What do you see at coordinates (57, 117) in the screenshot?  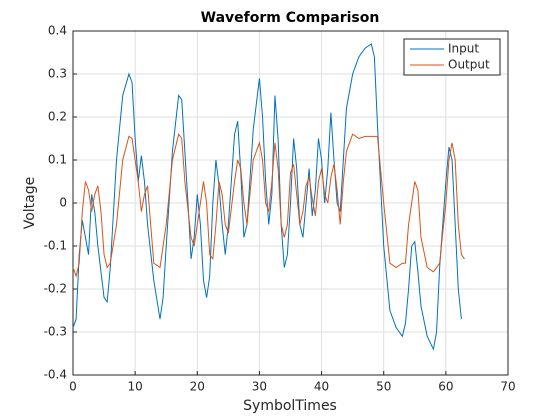 I see `y-tick-label: 0.2` at bounding box center [57, 117].